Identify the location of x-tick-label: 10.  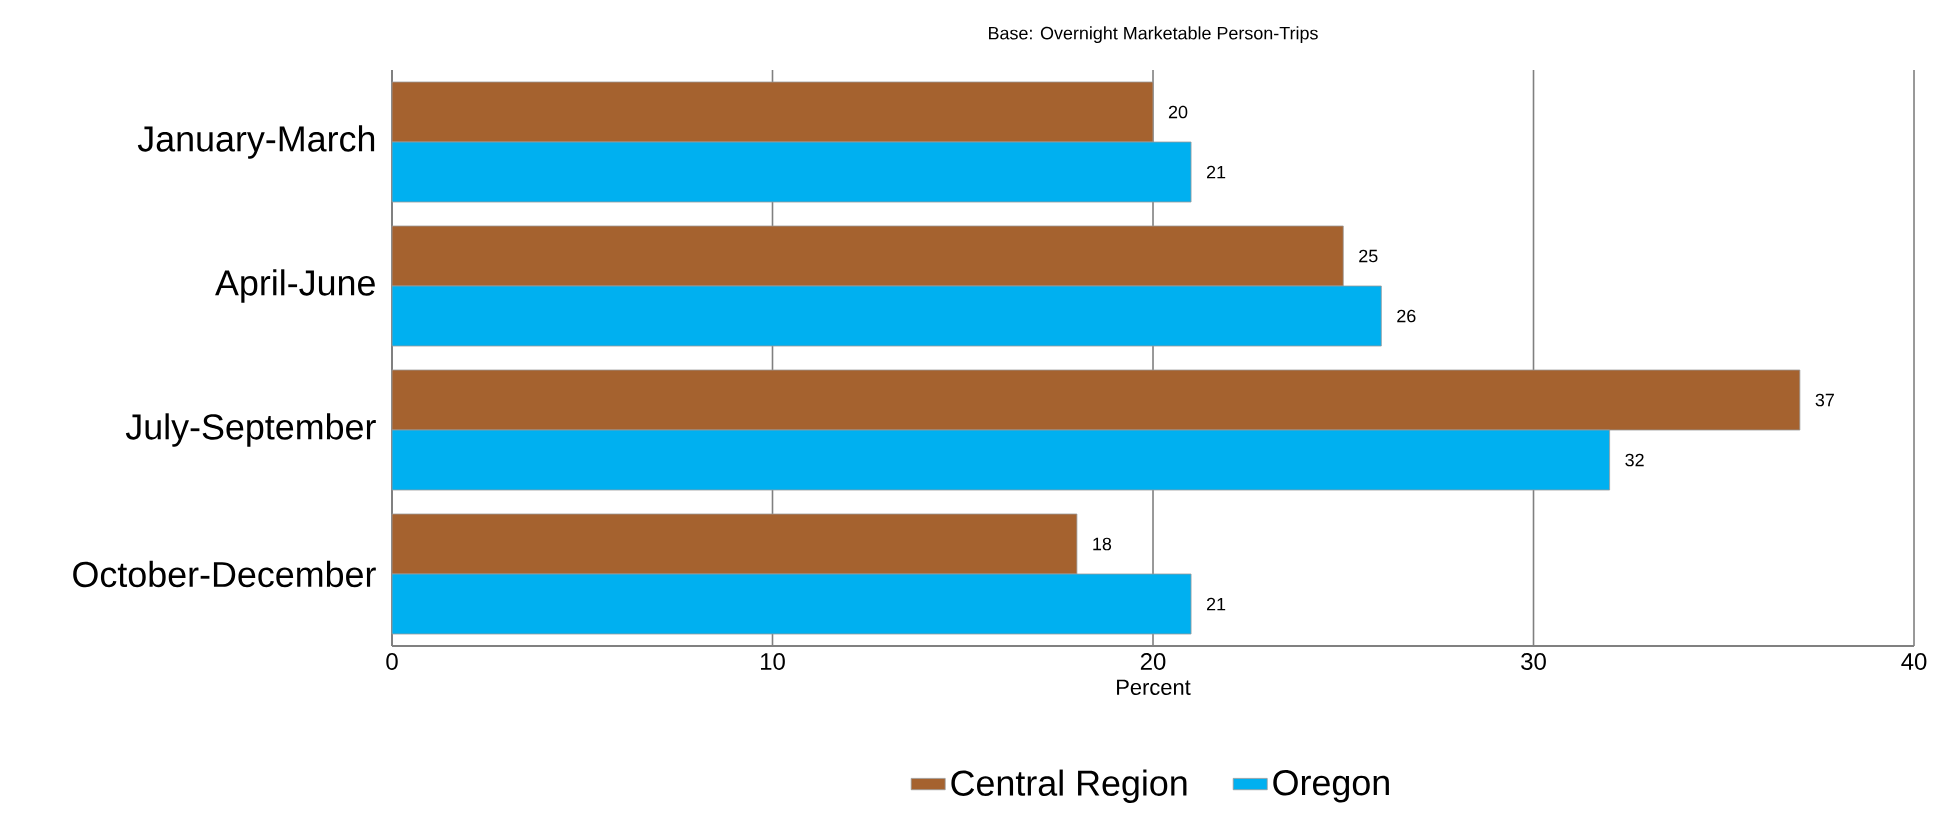
(773, 661).